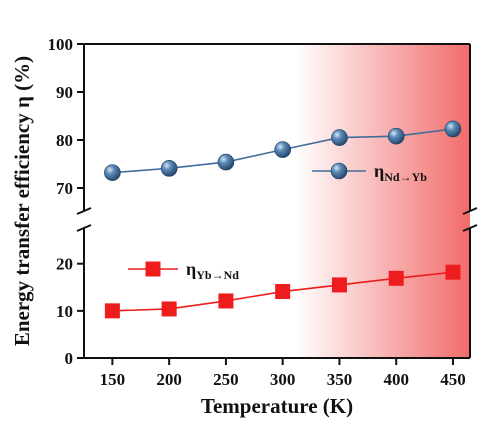  Describe the element at coordinates (64, 140) in the screenshot. I see `y-tick-label: 80` at that location.